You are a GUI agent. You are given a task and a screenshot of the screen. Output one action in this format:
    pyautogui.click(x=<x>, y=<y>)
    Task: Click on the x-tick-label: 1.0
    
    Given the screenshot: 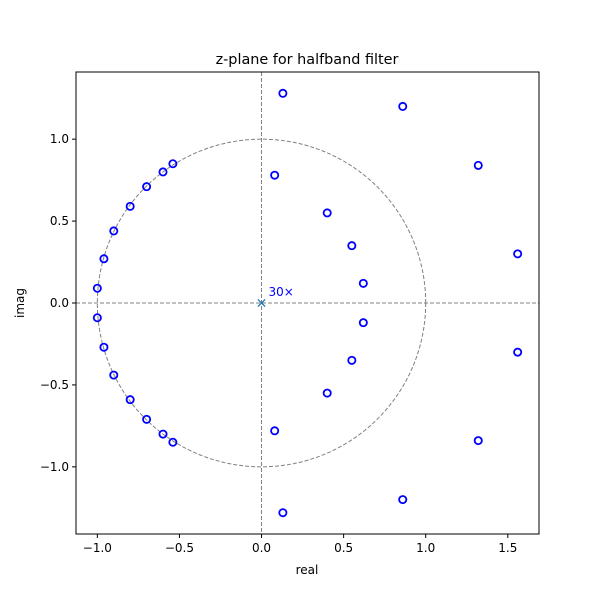 What is the action you would take?
    pyautogui.click(x=425, y=548)
    